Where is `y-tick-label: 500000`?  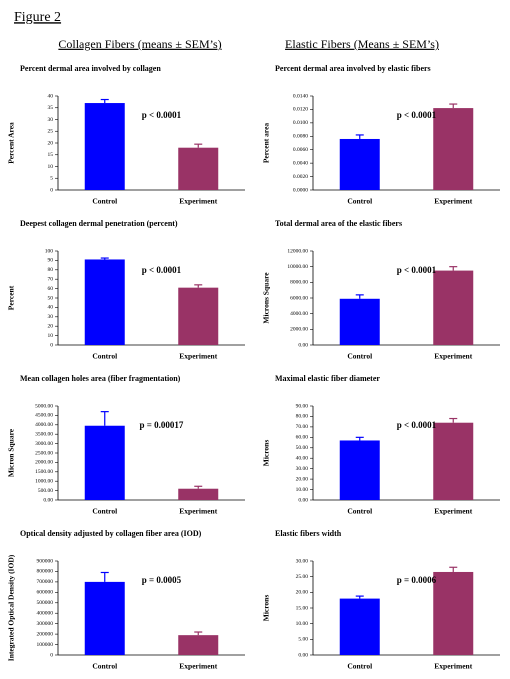 y-tick-label: 500000 is located at coordinates (45, 603).